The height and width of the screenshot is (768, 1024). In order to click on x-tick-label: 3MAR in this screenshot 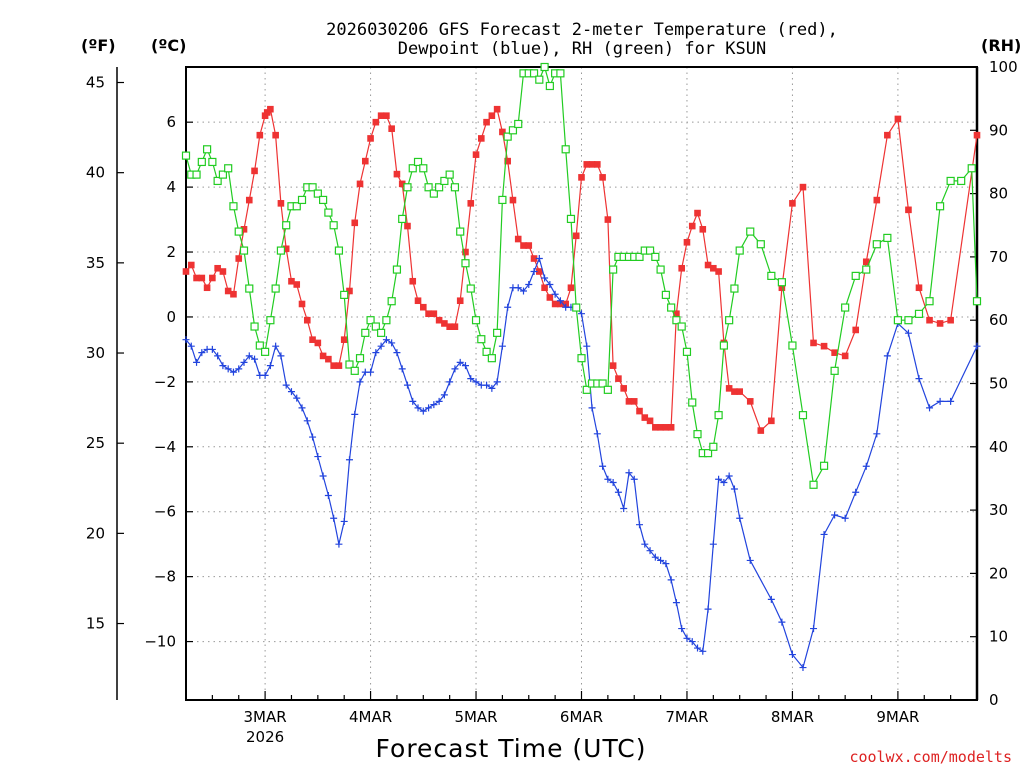, I will do `click(265, 717)`.